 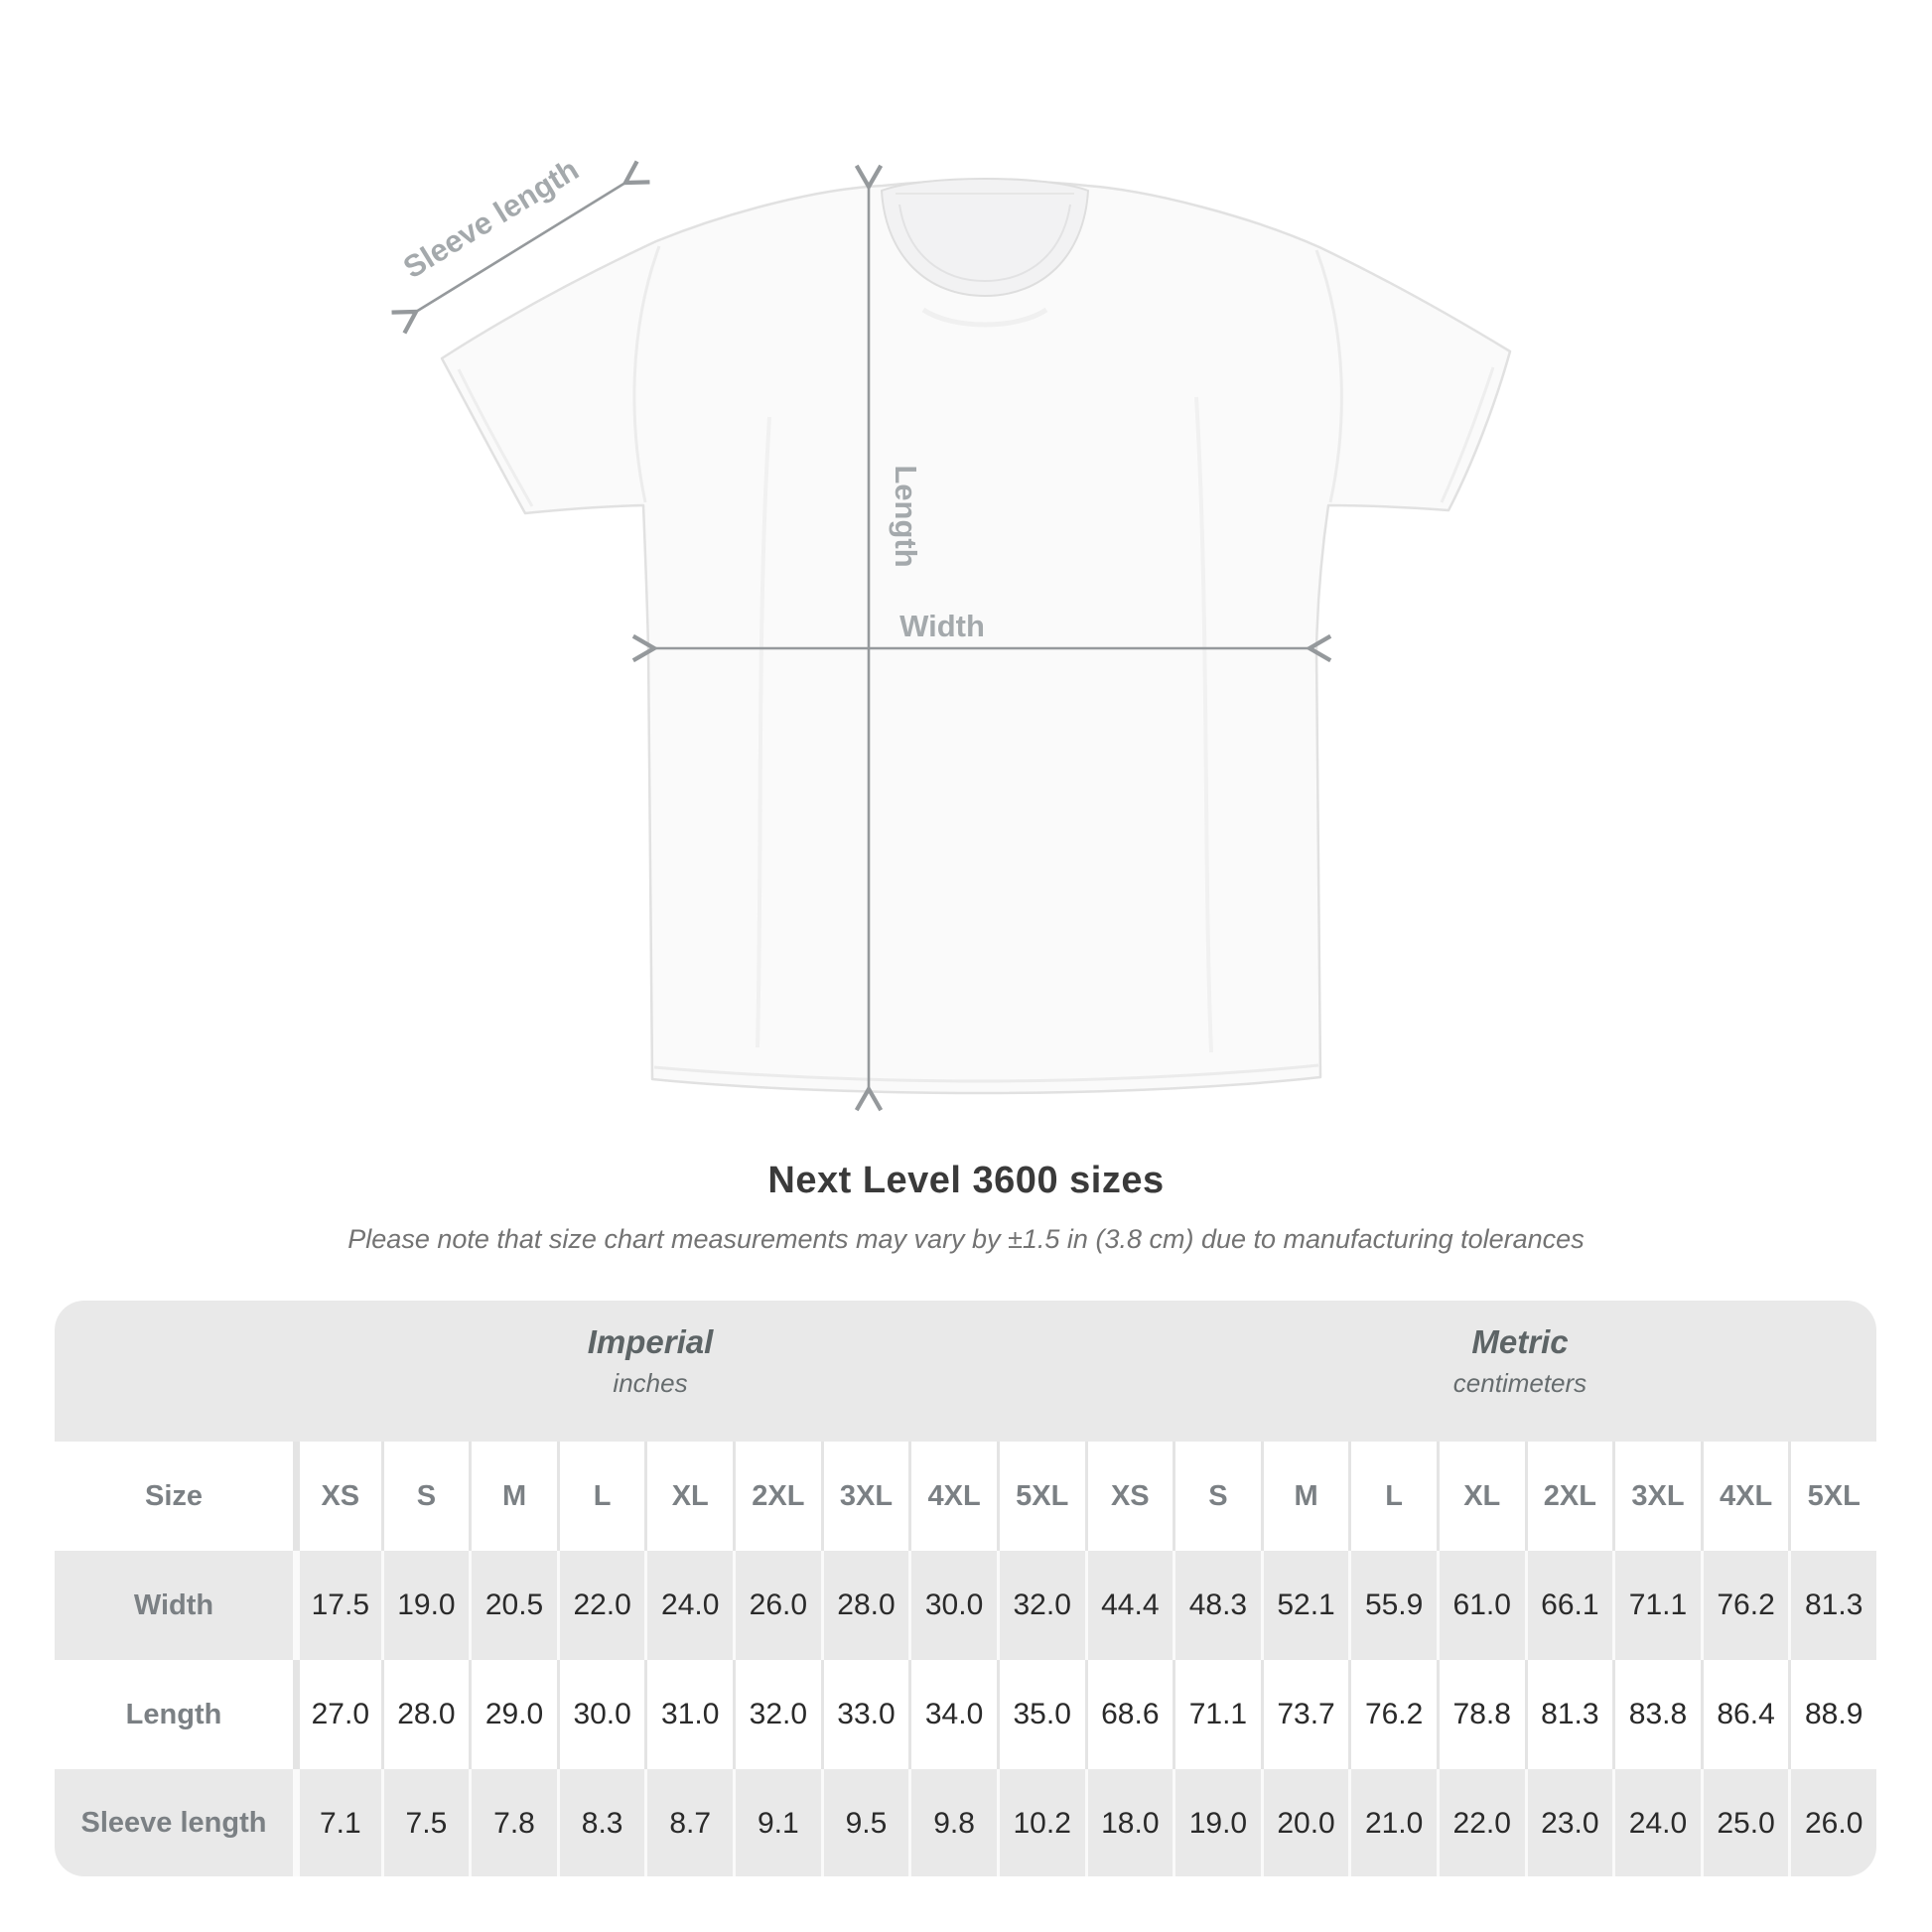 What do you see at coordinates (1568, 1605) in the screenshot?
I see `value-cell: 66.1` at bounding box center [1568, 1605].